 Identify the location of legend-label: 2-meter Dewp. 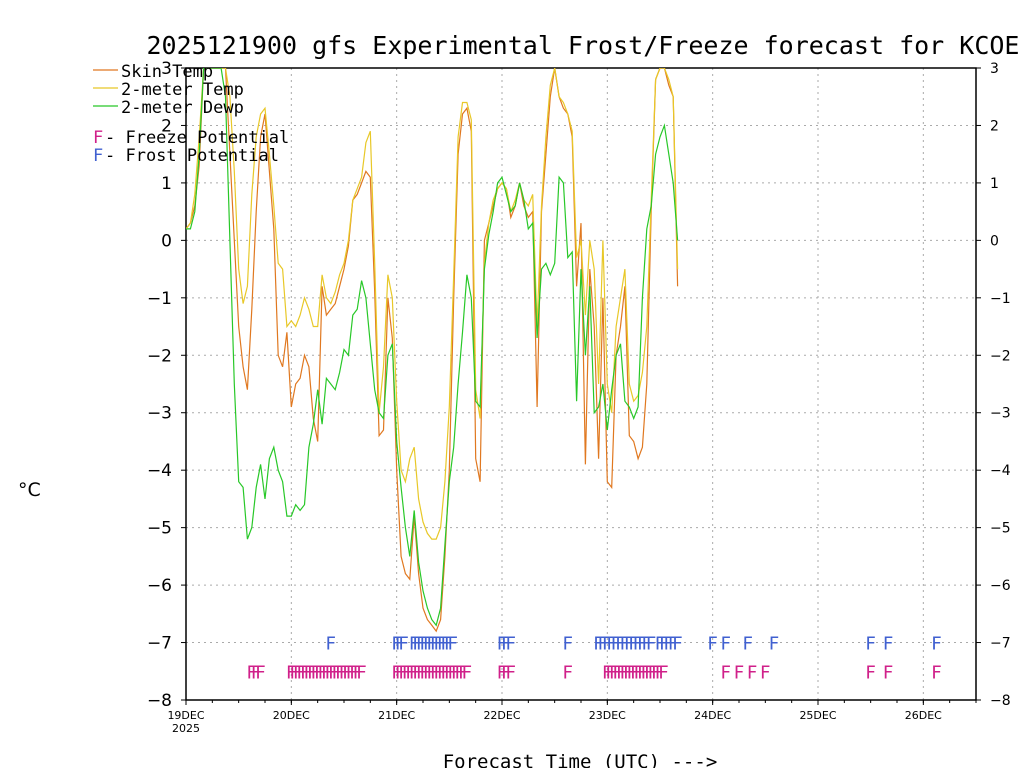
(182, 108).